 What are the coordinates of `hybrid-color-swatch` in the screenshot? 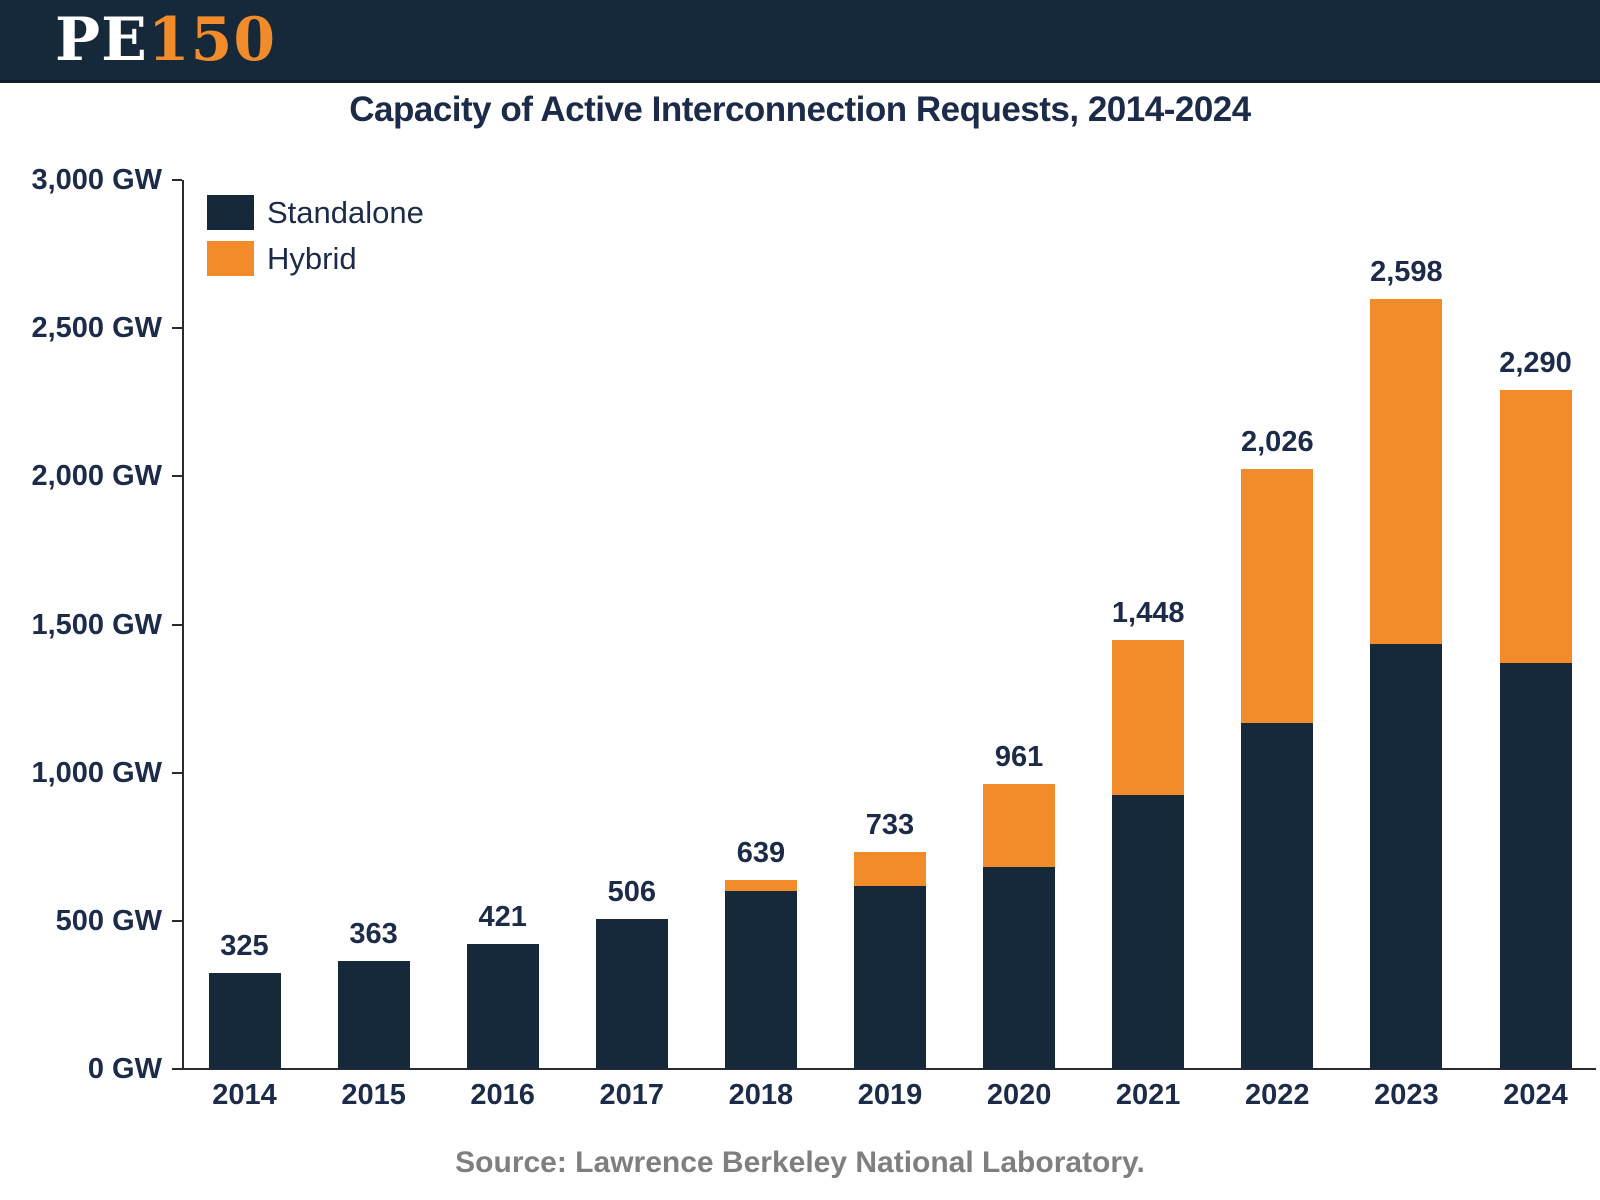 It's located at (230, 258).